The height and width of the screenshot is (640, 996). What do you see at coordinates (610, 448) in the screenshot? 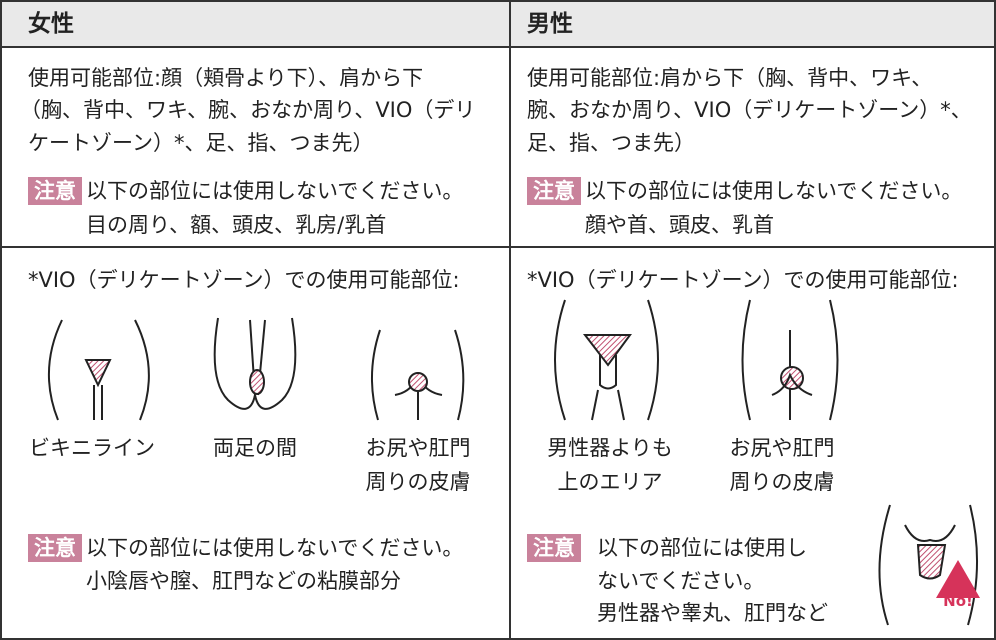
I see `area-label: 男性器よりも` at bounding box center [610, 448].